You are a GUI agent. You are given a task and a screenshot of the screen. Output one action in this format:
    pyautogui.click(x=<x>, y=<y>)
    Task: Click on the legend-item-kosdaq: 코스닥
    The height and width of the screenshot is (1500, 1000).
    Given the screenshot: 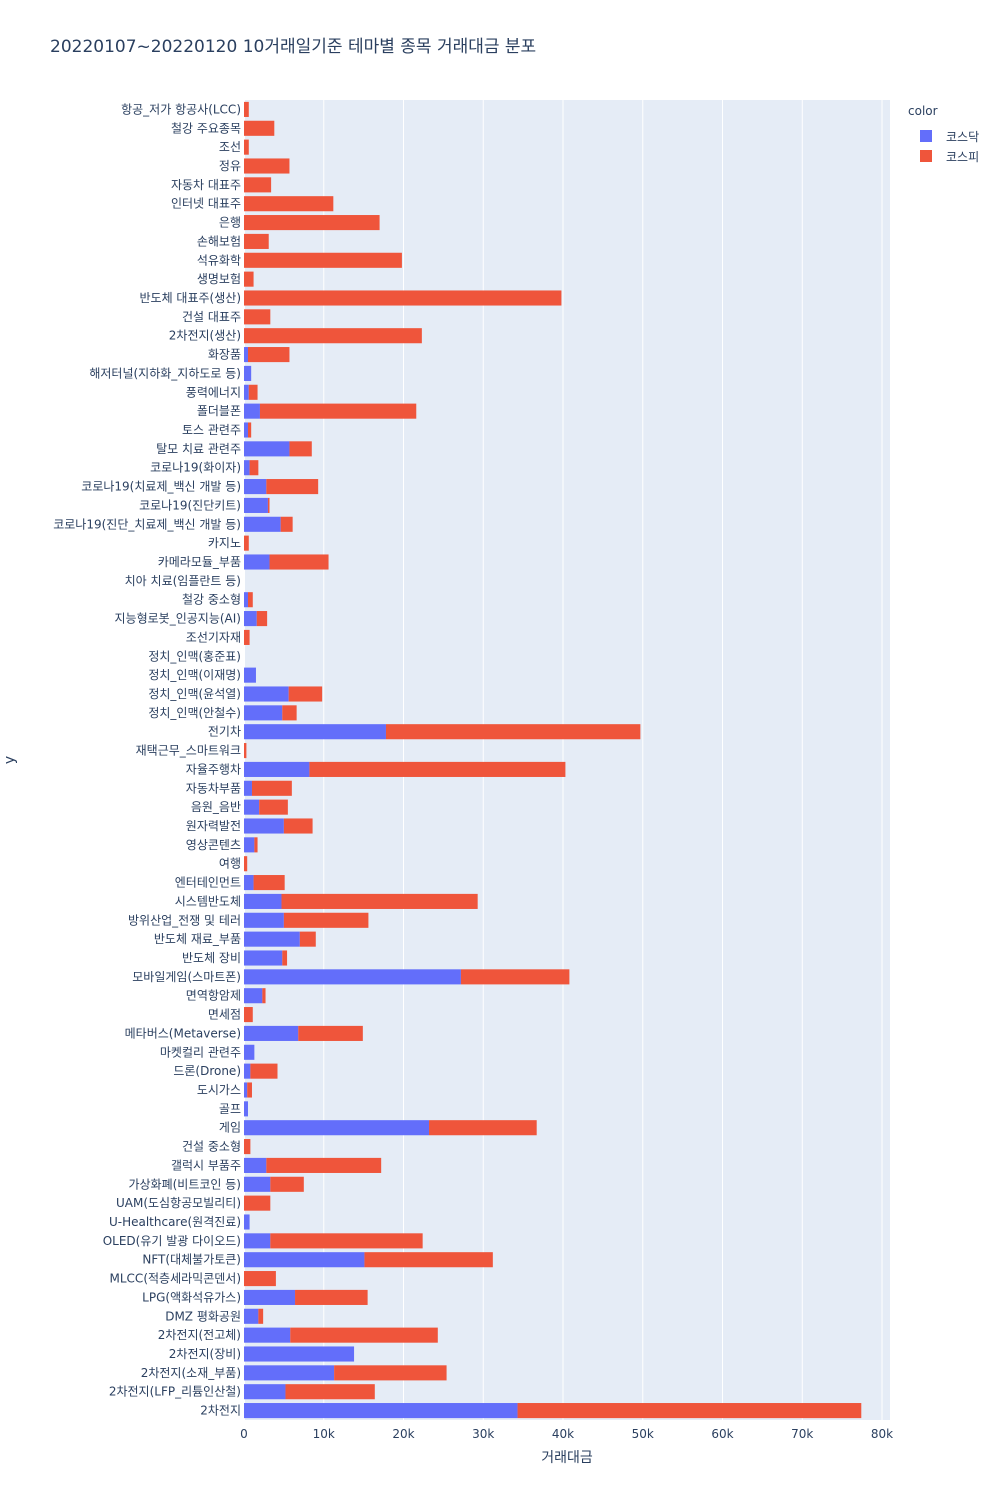 What is the action you would take?
    pyautogui.click(x=949, y=136)
    